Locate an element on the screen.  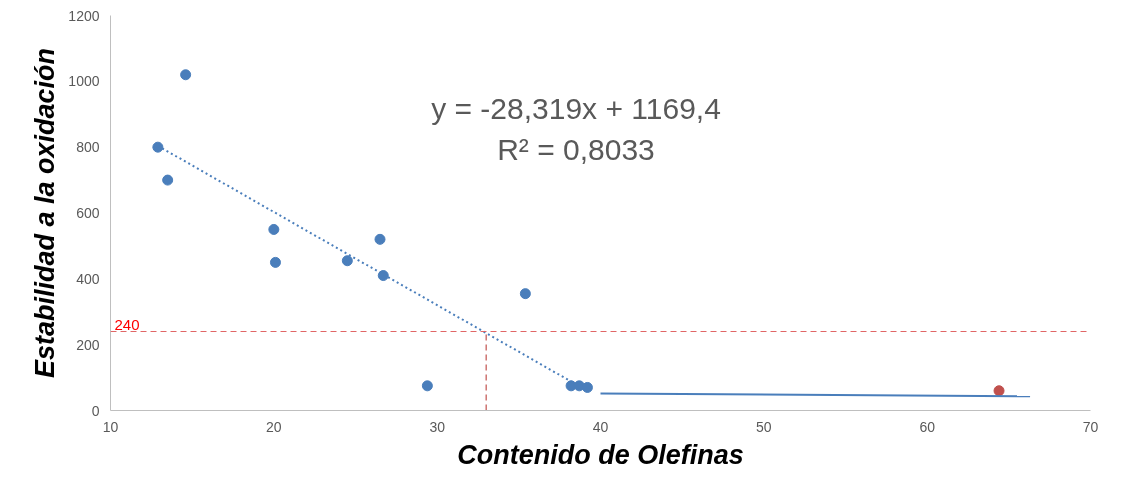
annotation: R² = 0,8033 is located at coordinates (576, 150).